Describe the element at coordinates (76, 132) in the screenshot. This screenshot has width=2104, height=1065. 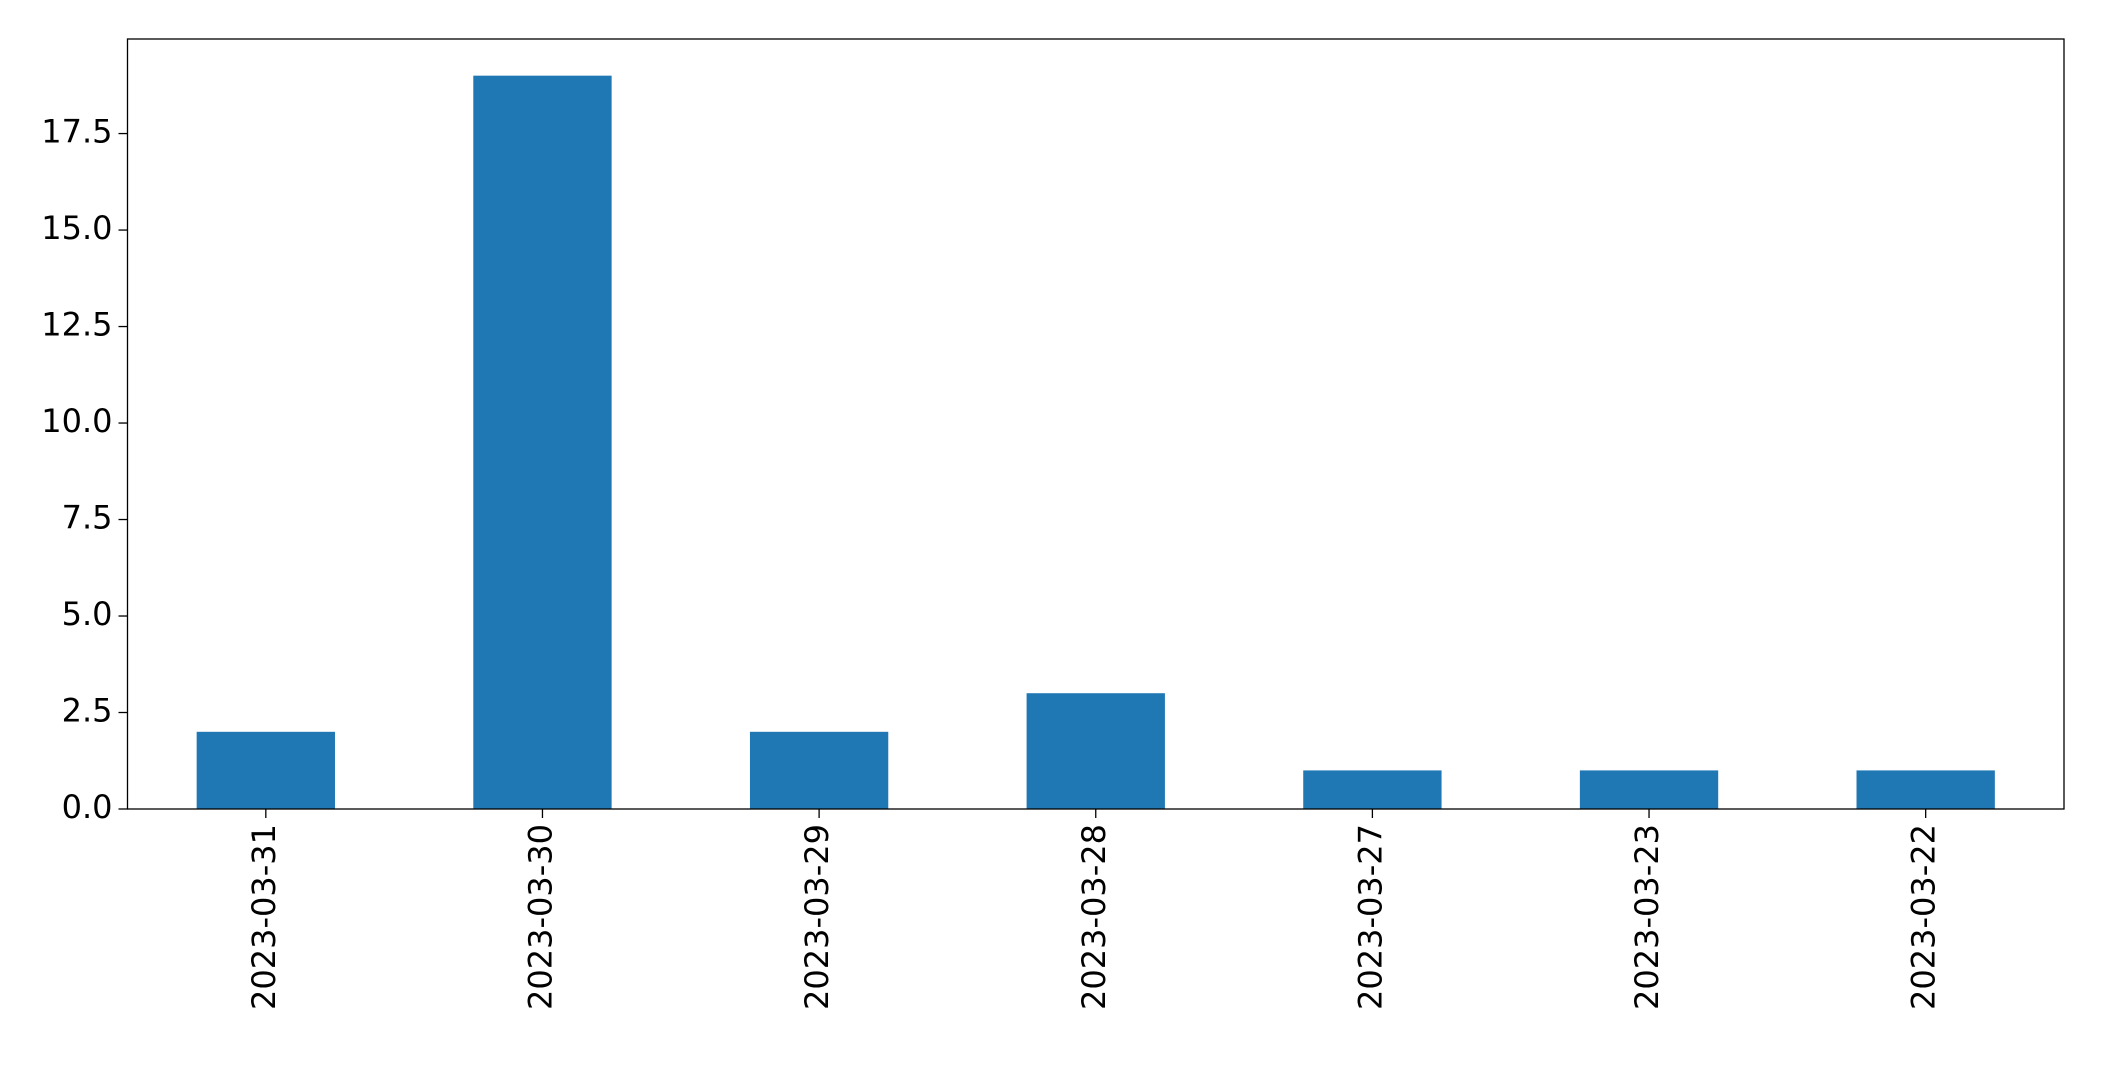
I see `y-tick-label: 17.5` at that location.